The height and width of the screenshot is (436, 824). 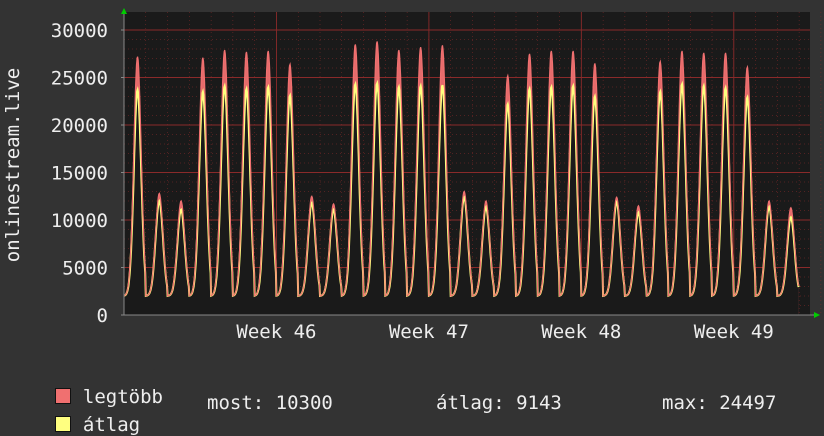 What do you see at coordinates (85, 269) in the screenshot?
I see `y-tick-label: 5000` at bounding box center [85, 269].